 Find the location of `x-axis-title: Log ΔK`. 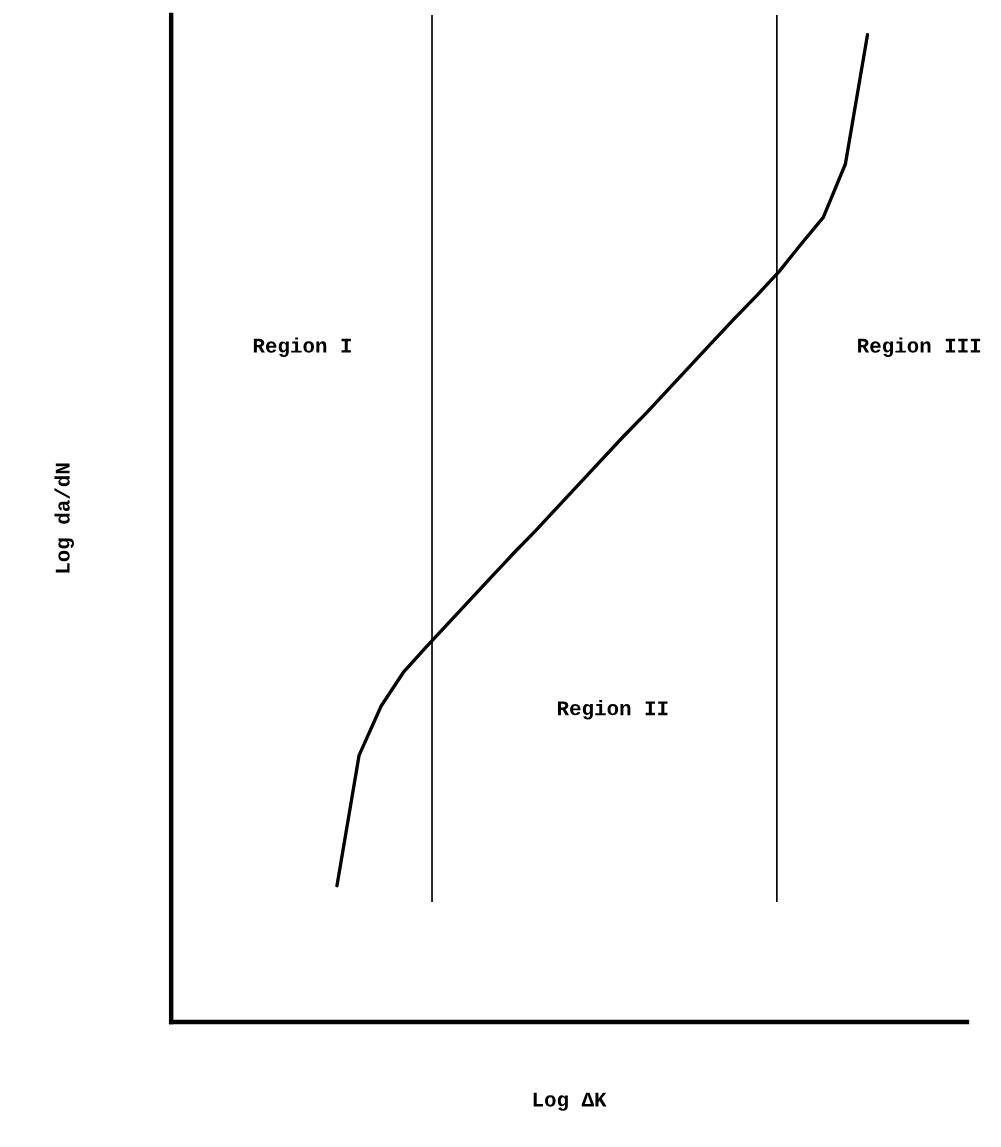

x-axis-title: Log ΔK is located at coordinates (570, 1101).